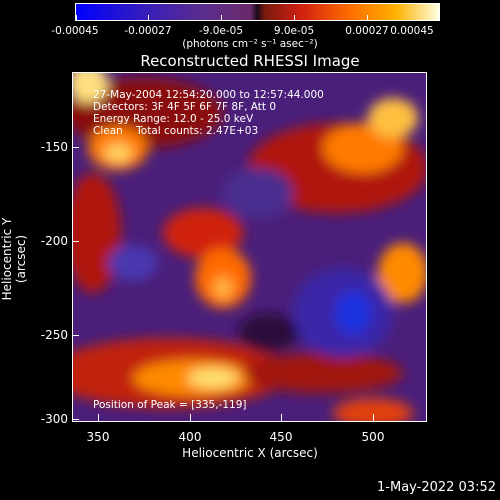 This screenshot has width=500, height=500. I want to click on footer-date: 1-May-2022 03:52, so click(436, 487).